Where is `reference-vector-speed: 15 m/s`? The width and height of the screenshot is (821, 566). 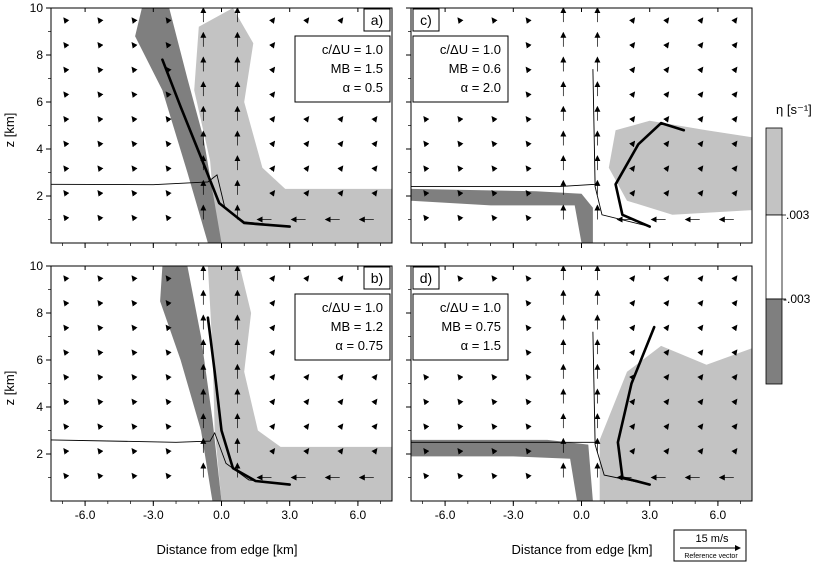
reference-vector-speed: 15 m/s is located at coordinates (712, 539).